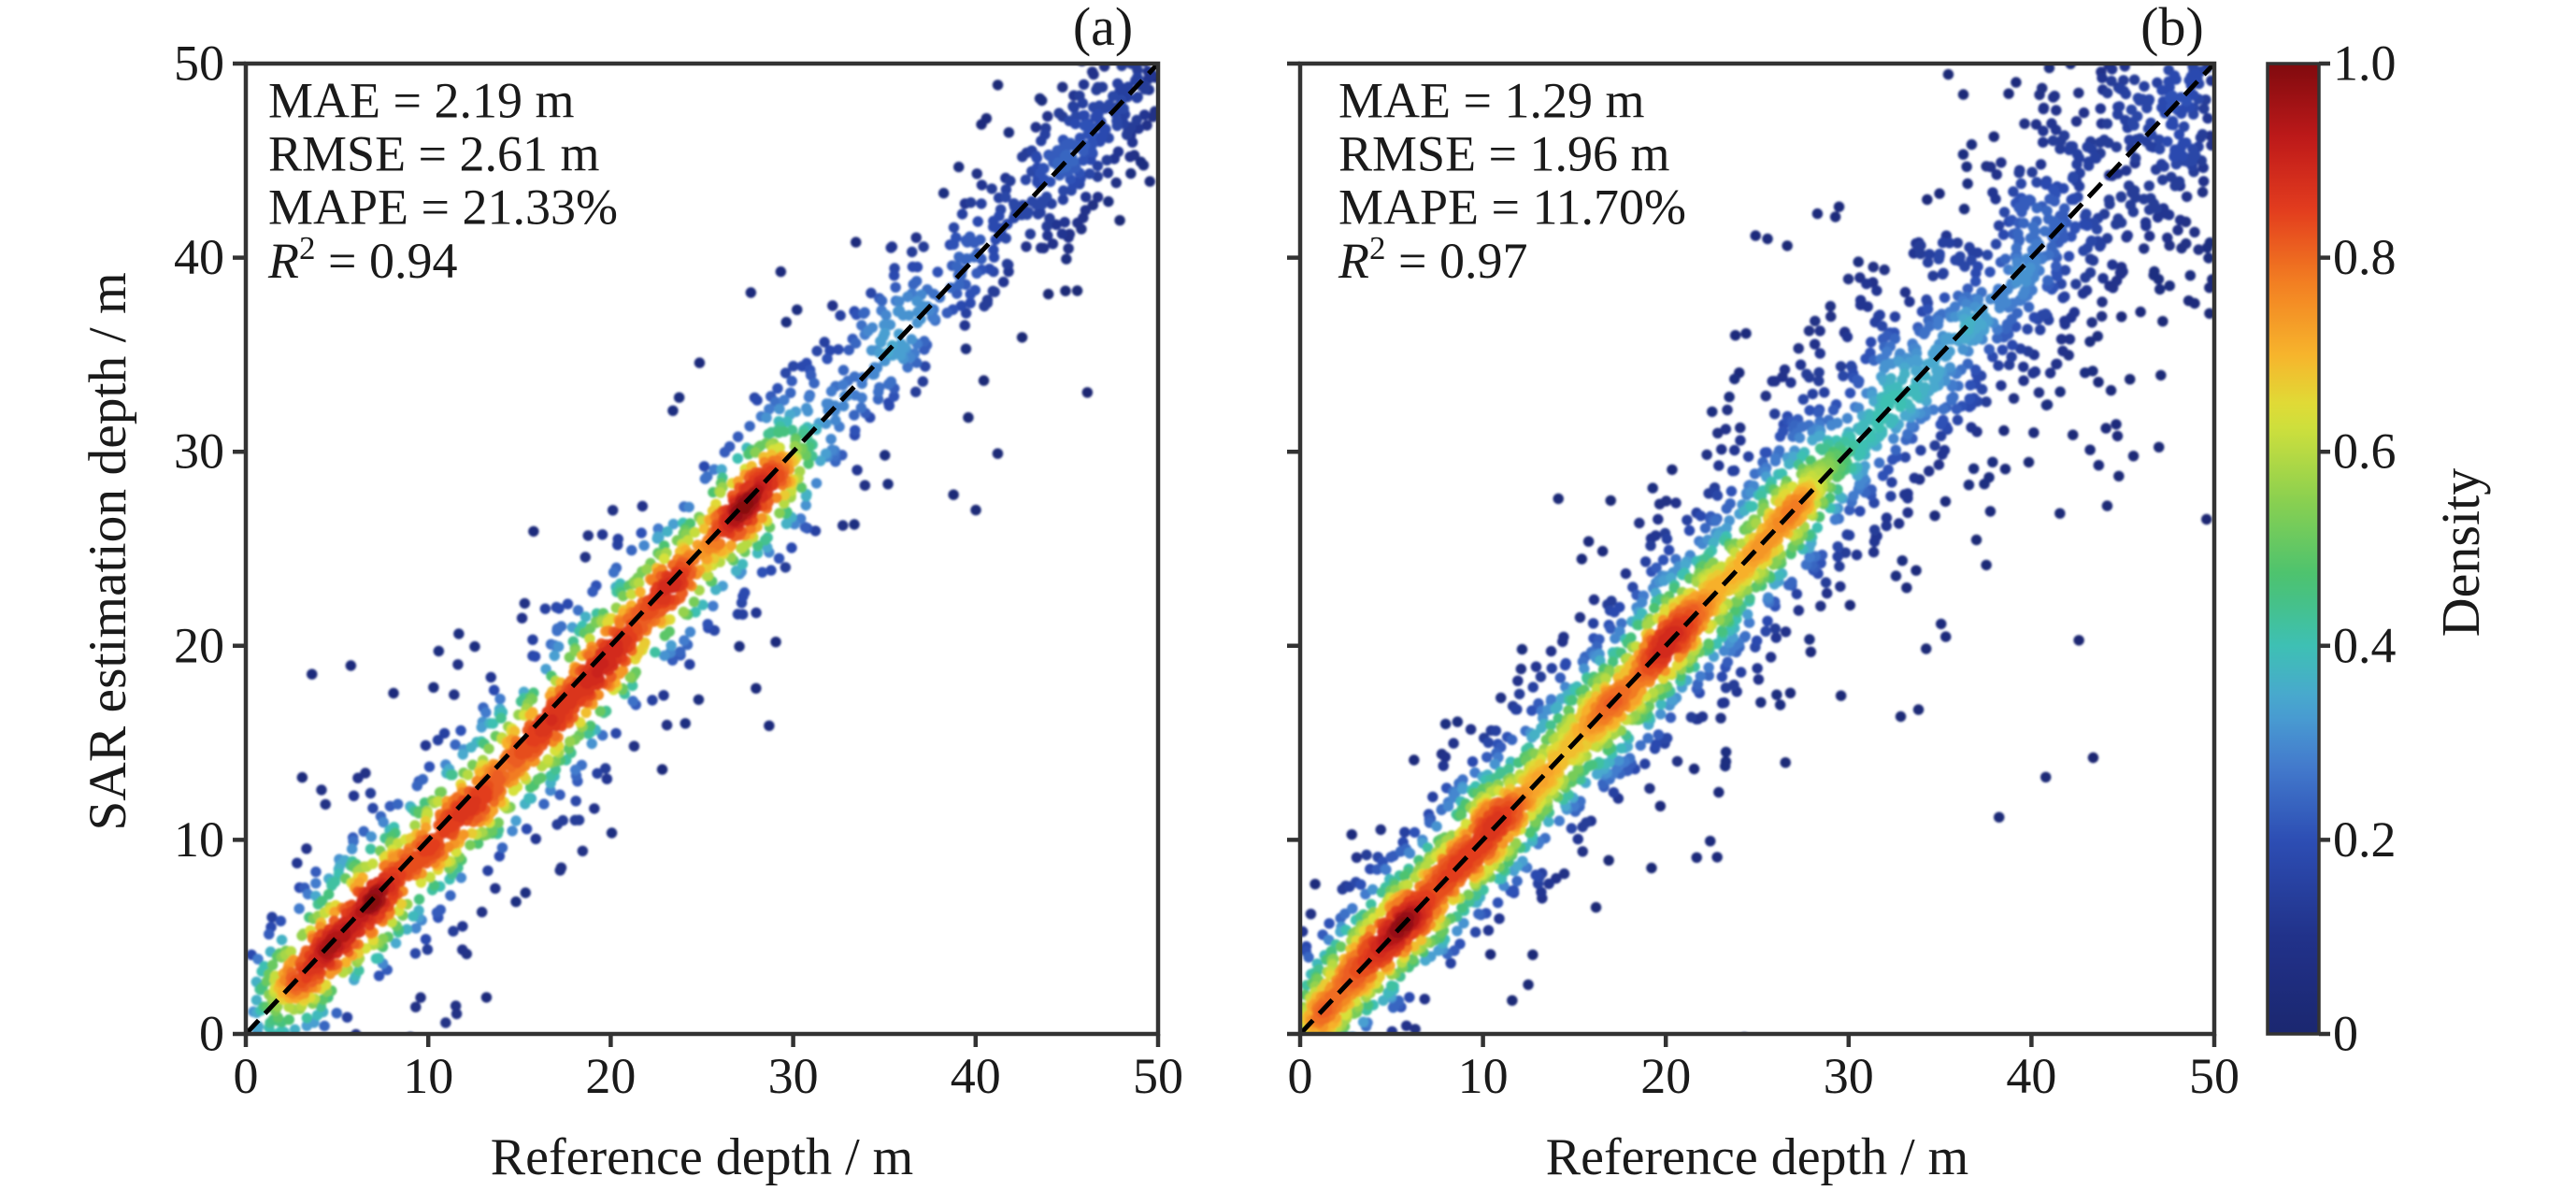  I want to click on svg-text: 0.2, so click(2365, 839).